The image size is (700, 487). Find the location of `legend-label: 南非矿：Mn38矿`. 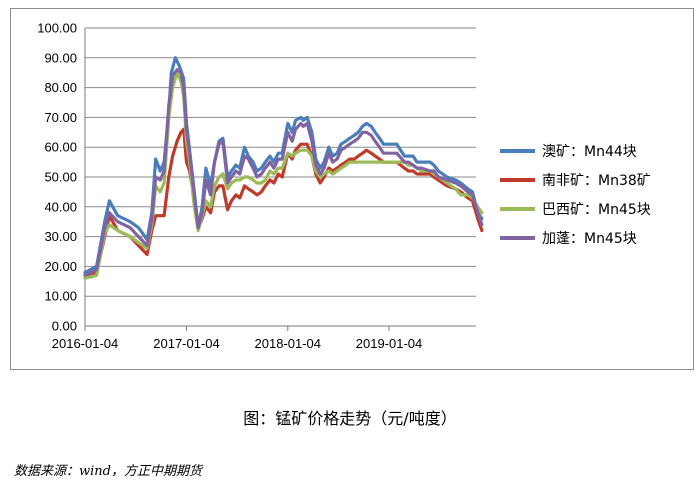

legend-label: 南非矿：Mn38矿 is located at coordinates (596, 181).